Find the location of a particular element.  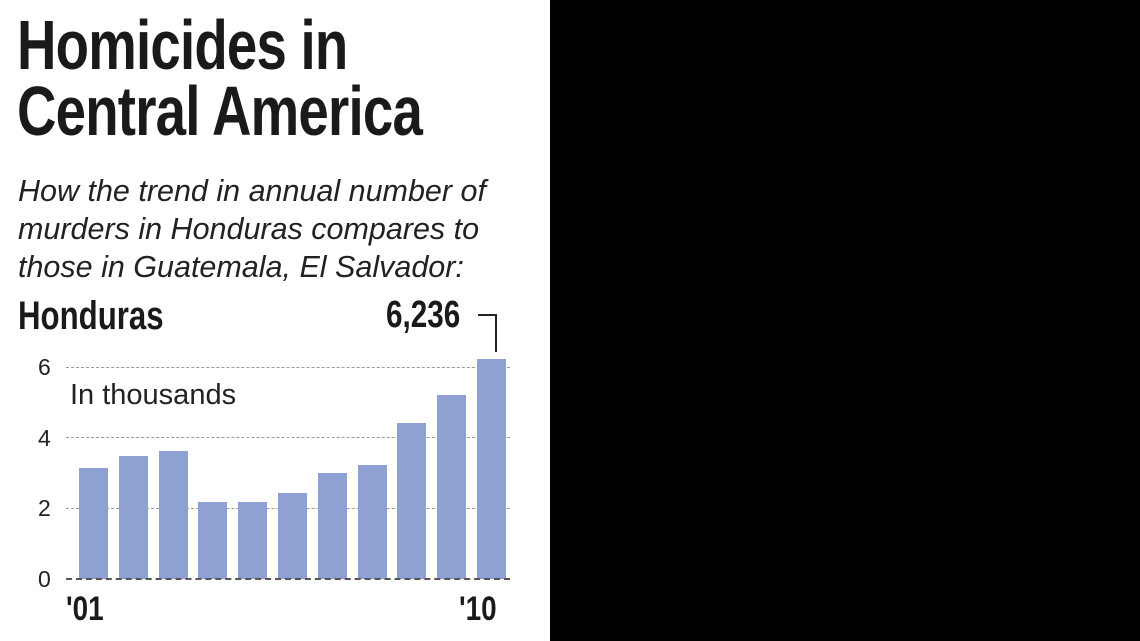

chart-title: Homicides in Central America is located at coordinates (220, 78).